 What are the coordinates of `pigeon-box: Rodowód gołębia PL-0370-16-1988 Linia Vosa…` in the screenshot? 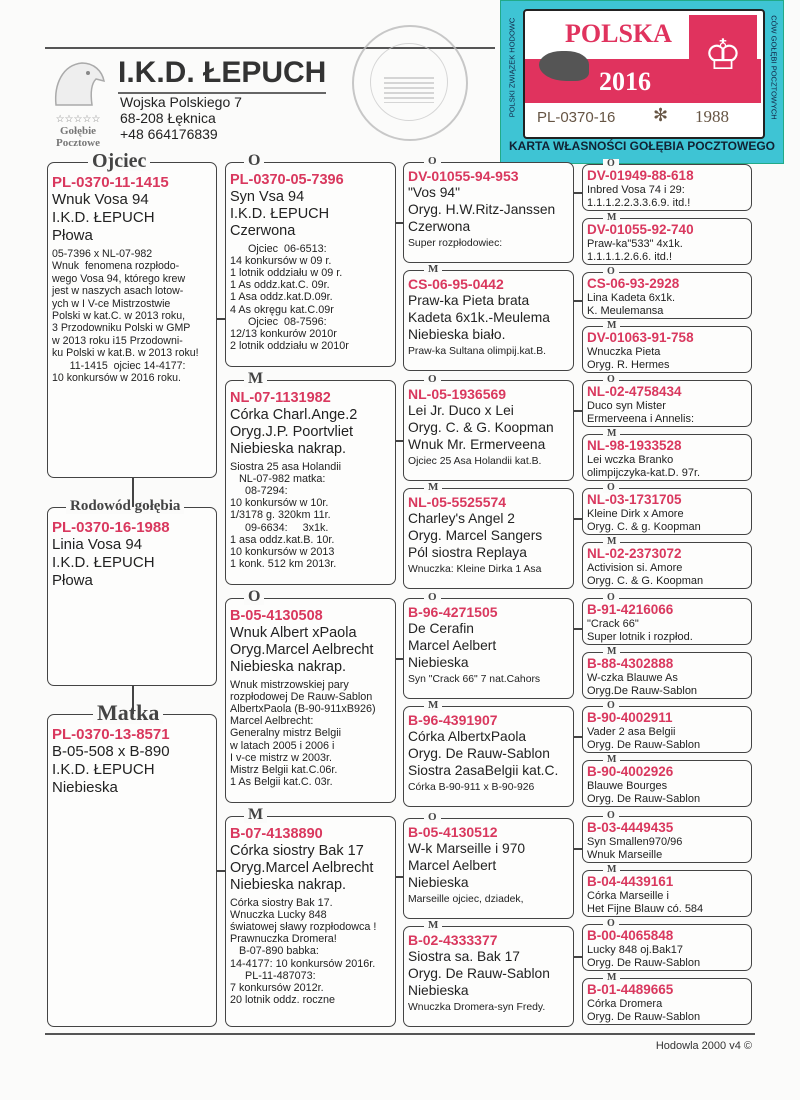 It's located at (132, 592).